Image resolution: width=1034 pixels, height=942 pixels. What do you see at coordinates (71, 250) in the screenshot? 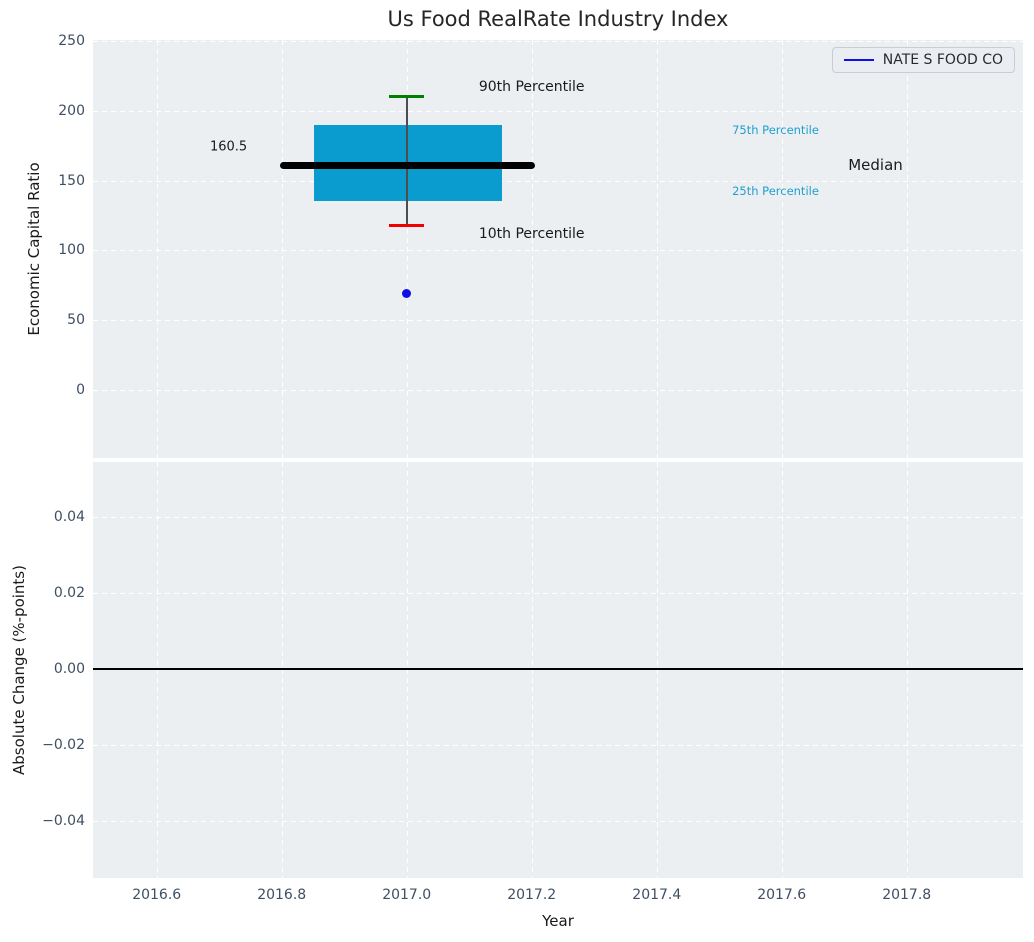
I see `y-tick-label: 100` at bounding box center [71, 250].